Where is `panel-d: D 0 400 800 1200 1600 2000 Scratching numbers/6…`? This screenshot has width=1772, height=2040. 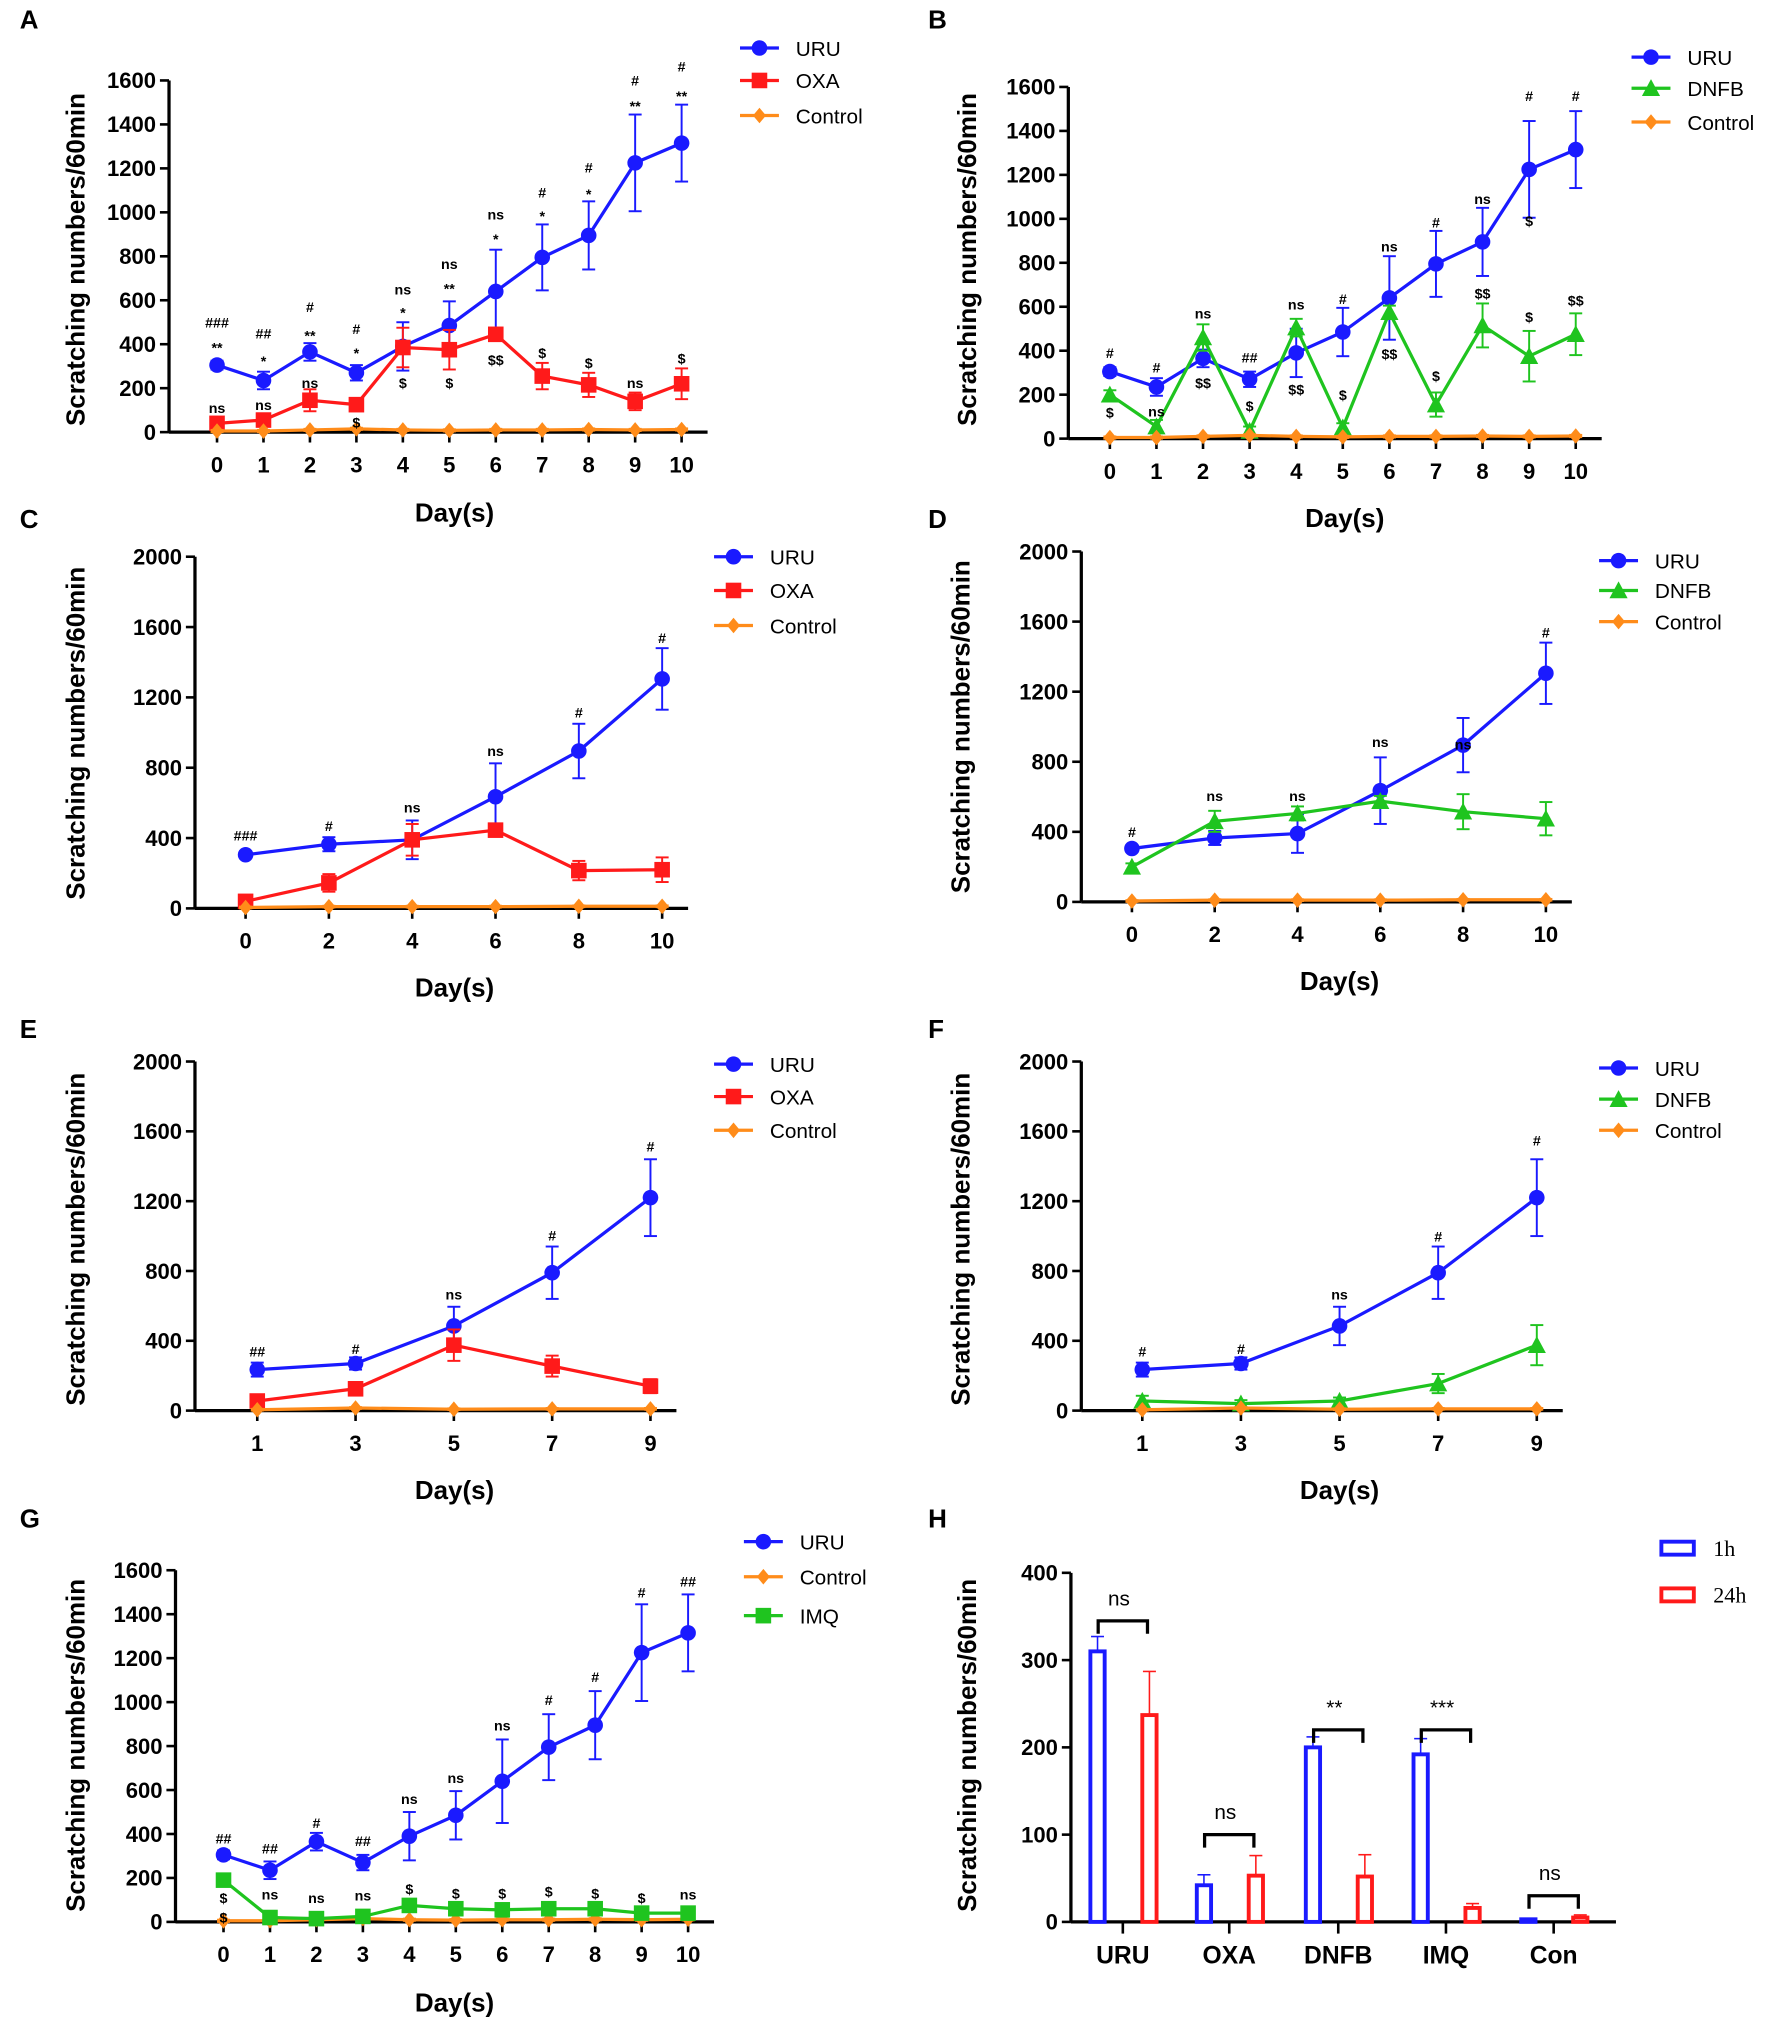
panel-d: D 0 400 800 1200 1600 2000 Scratching numbers/6… is located at coordinates (1325, 751).